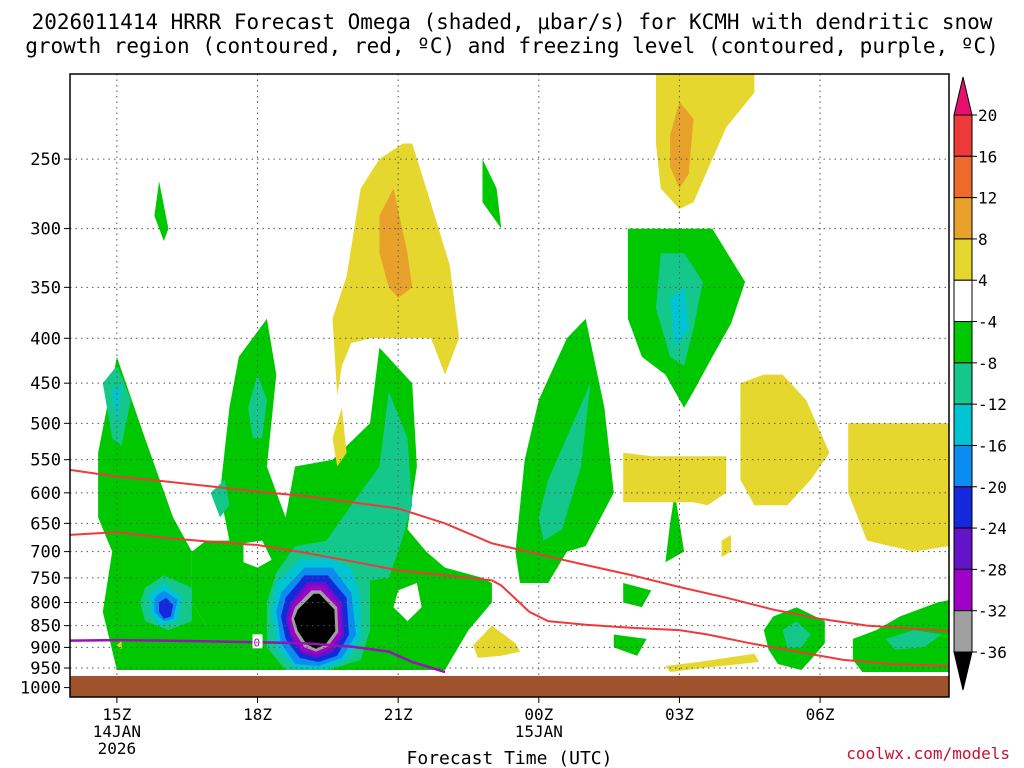  What do you see at coordinates (45, 579) in the screenshot?
I see `ytick-label-750: 750` at bounding box center [45, 579].